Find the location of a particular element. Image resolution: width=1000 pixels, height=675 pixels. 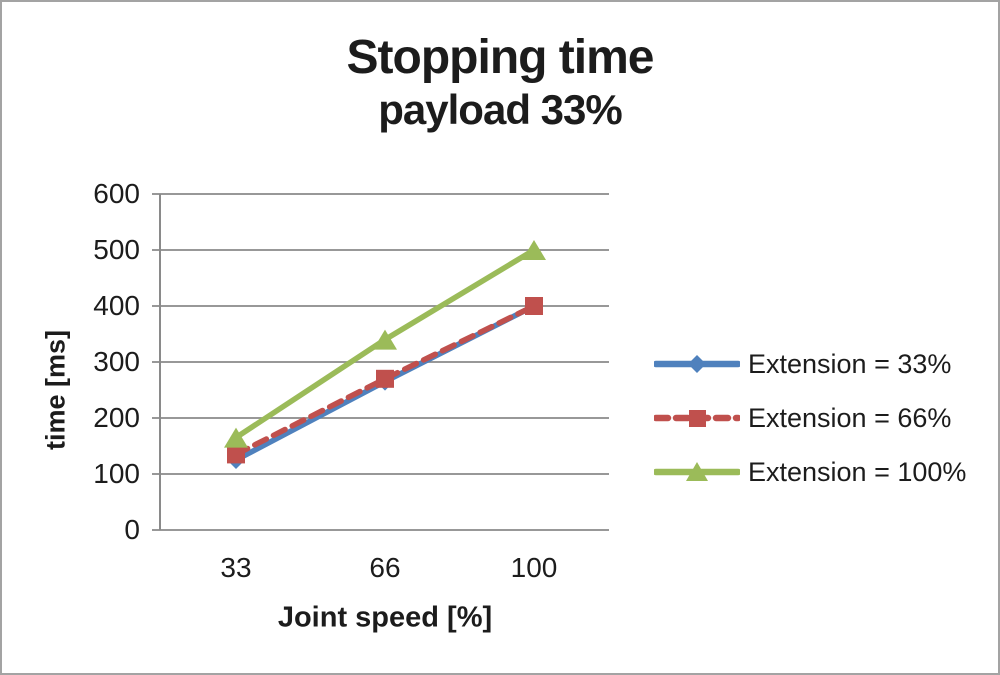

legend-item: Extension = 33% is located at coordinates (810, 364).